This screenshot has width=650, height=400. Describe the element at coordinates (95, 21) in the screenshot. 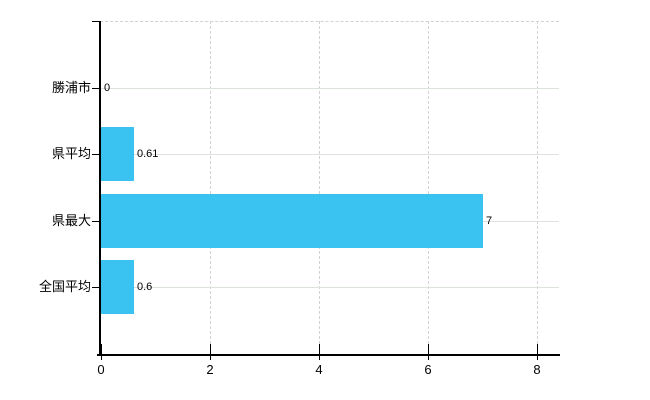

I see `y-axis-end-tick` at that location.